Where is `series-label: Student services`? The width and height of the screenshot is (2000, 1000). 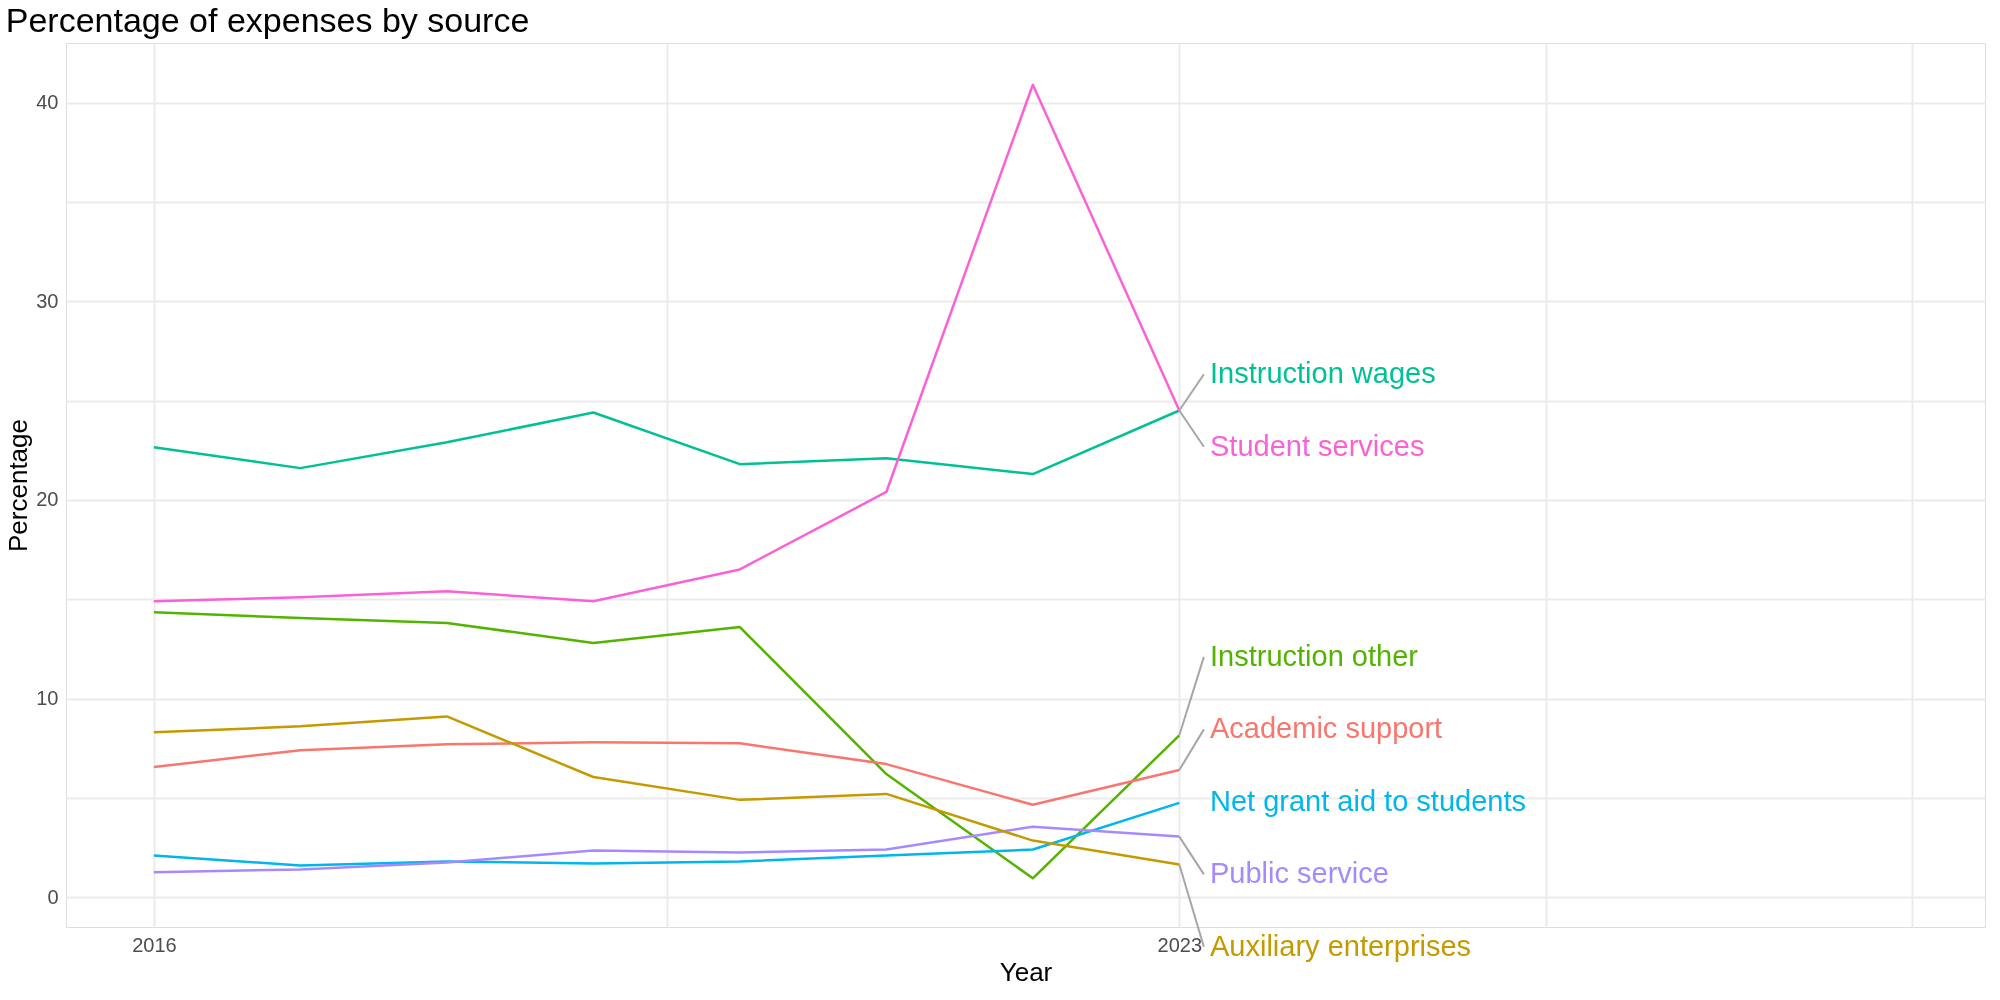 series-label: Student services is located at coordinates (1317, 445).